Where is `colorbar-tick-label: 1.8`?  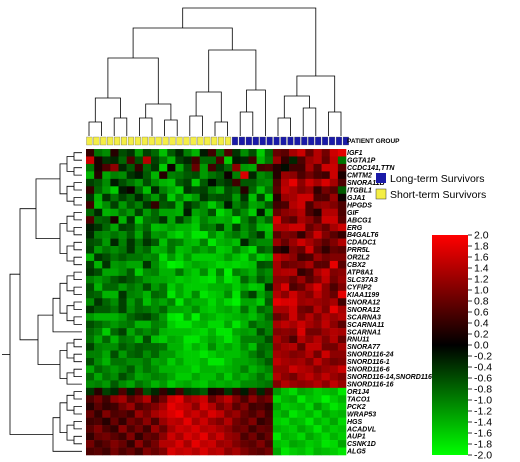 colorbar-tick-label: 1.8 is located at coordinates (481, 247).